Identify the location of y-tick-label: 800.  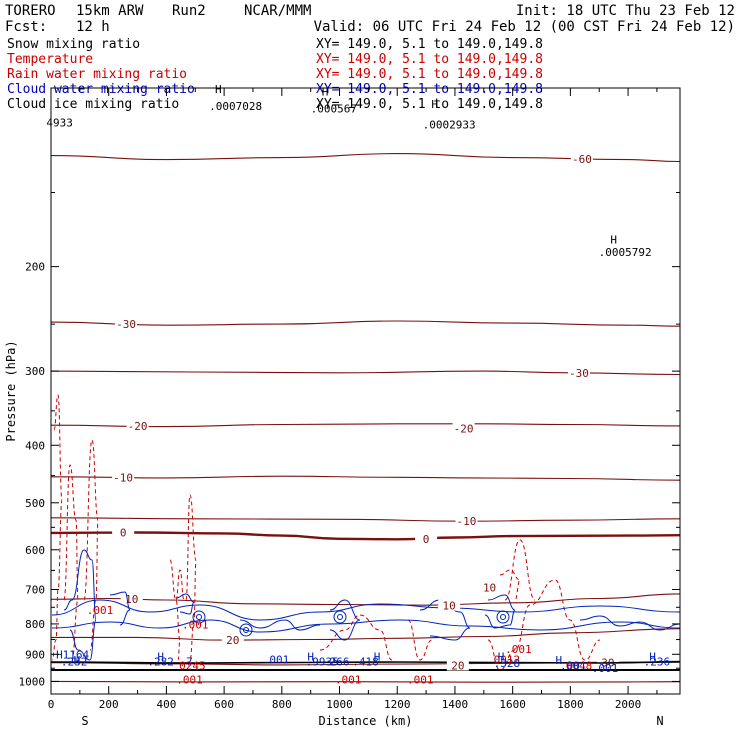
(35, 624).